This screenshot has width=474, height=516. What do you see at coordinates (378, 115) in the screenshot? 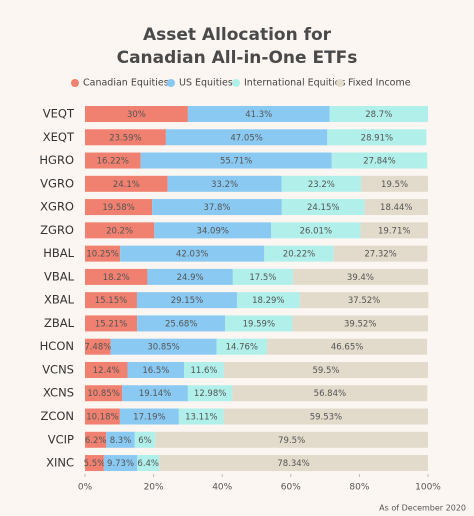
I see `value-label: 28.7%` at bounding box center [378, 115].